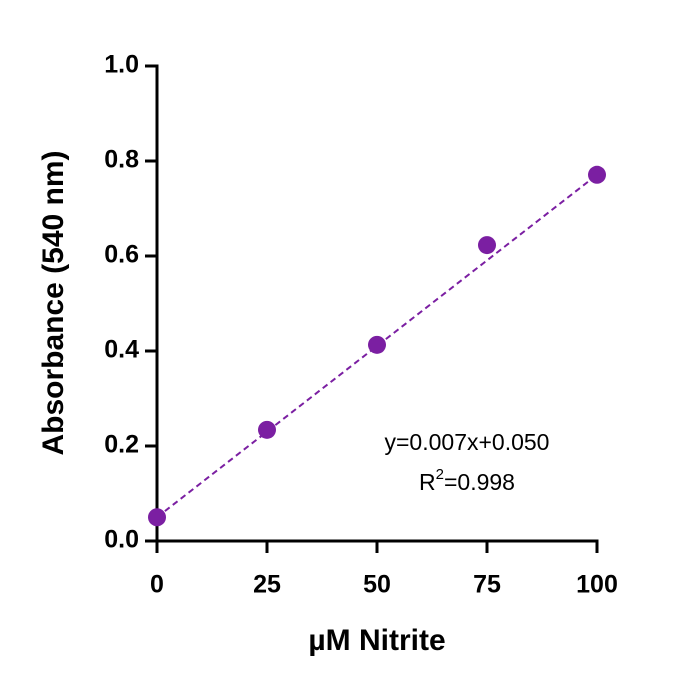 The image size is (700, 700). I want to click on x-tick-label: 100, so click(597, 585).